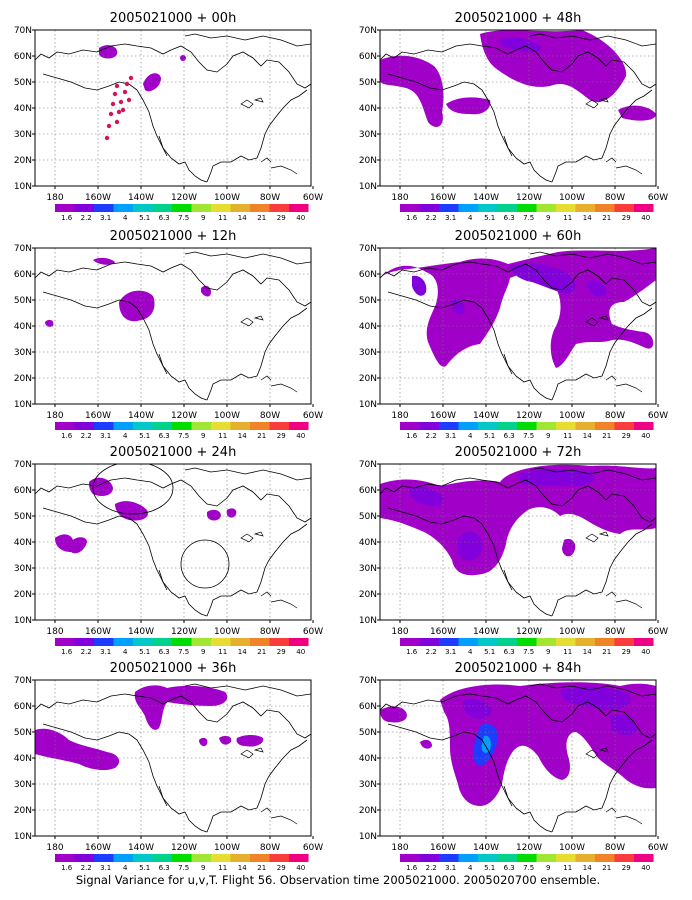 This screenshot has height=900, width=692. Describe the element at coordinates (567, 652) in the screenshot. I see `colorbar-label: 11` at that location.